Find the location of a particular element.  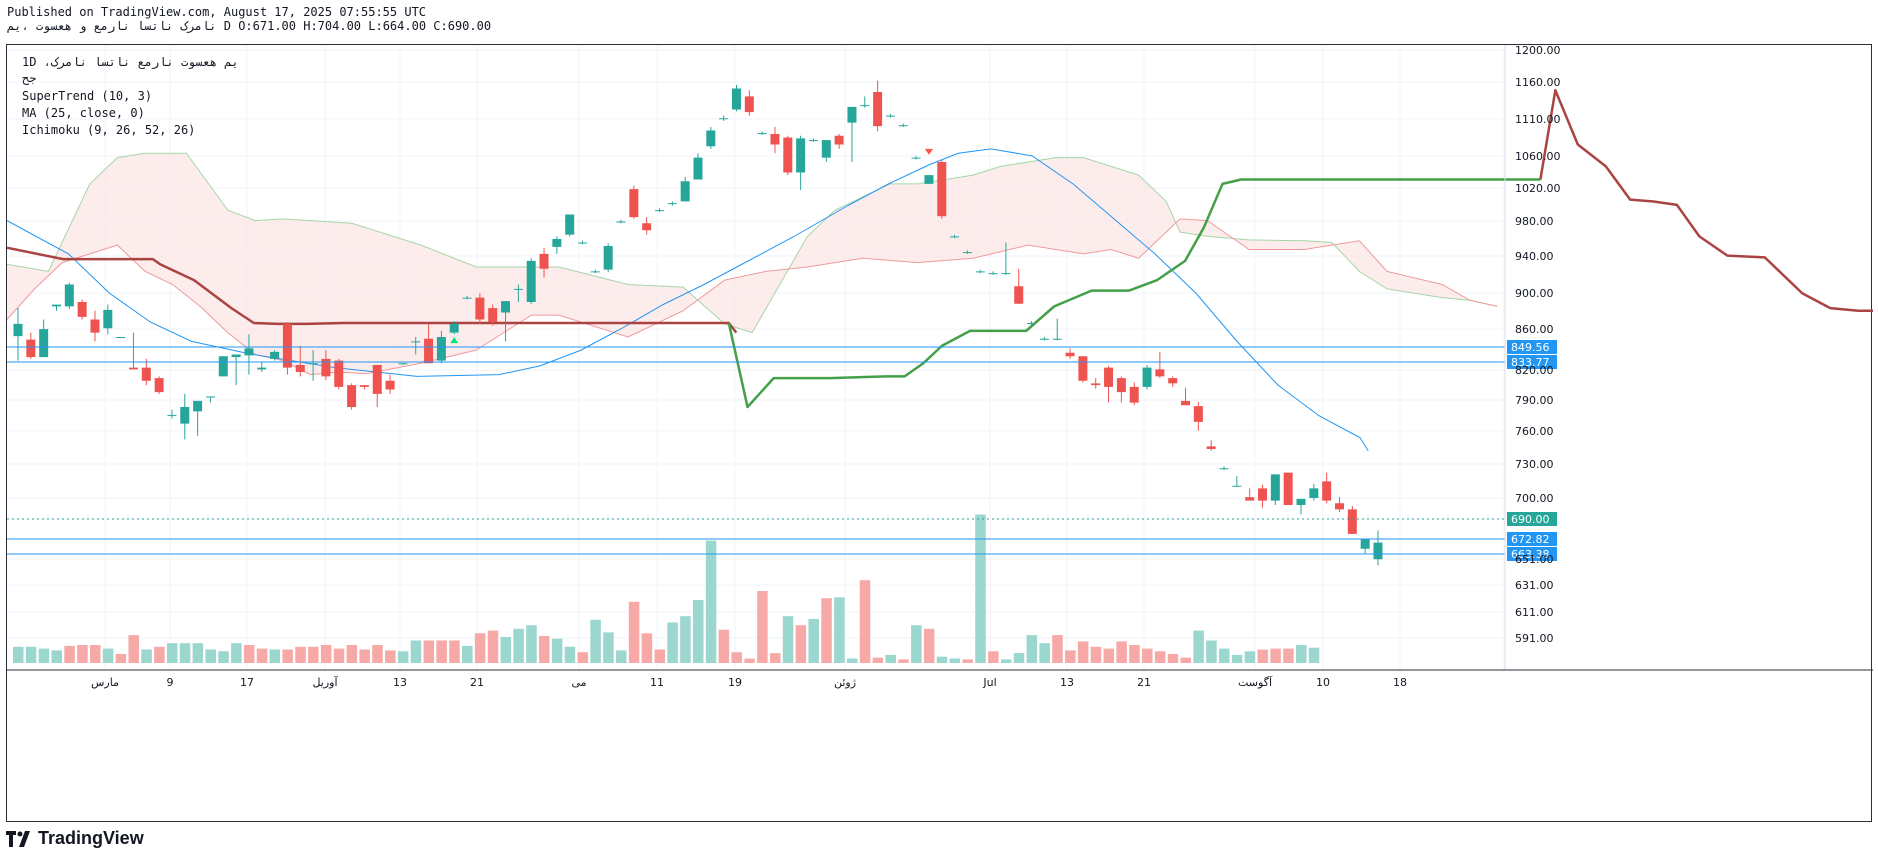

y-axis-label: 730.00 is located at coordinates (1534, 464).